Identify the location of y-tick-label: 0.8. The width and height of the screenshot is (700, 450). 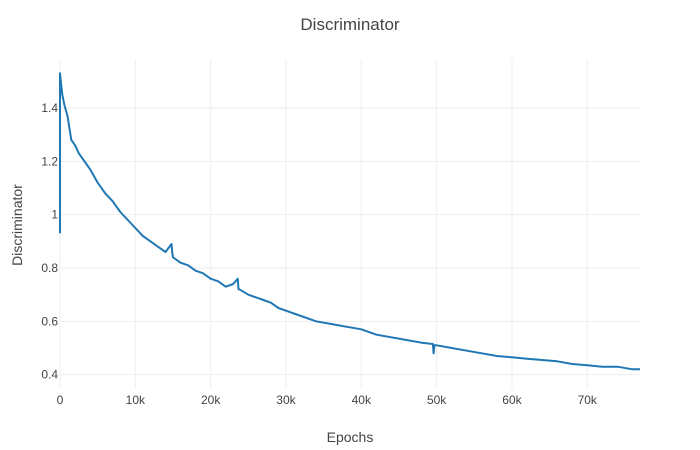
(49, 268).